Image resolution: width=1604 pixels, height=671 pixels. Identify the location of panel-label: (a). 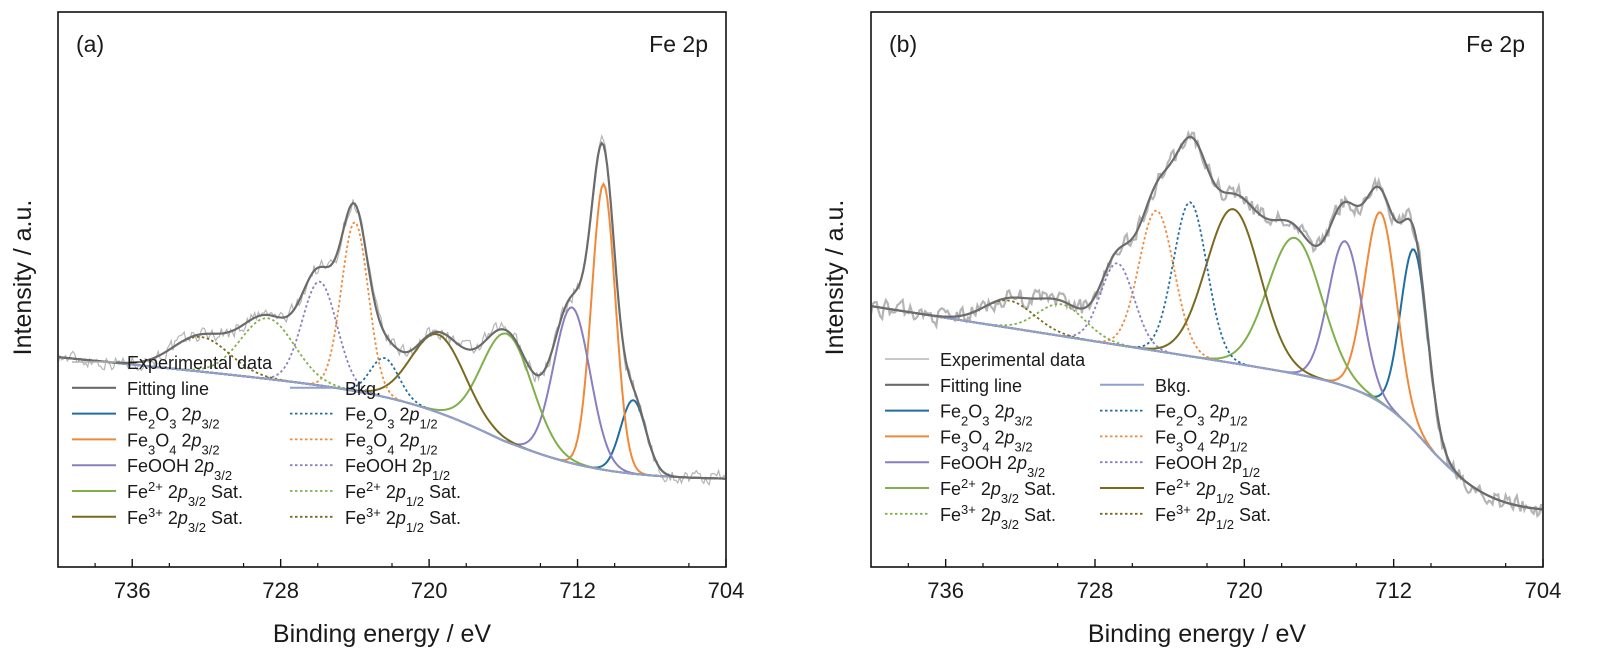
(90, 44).